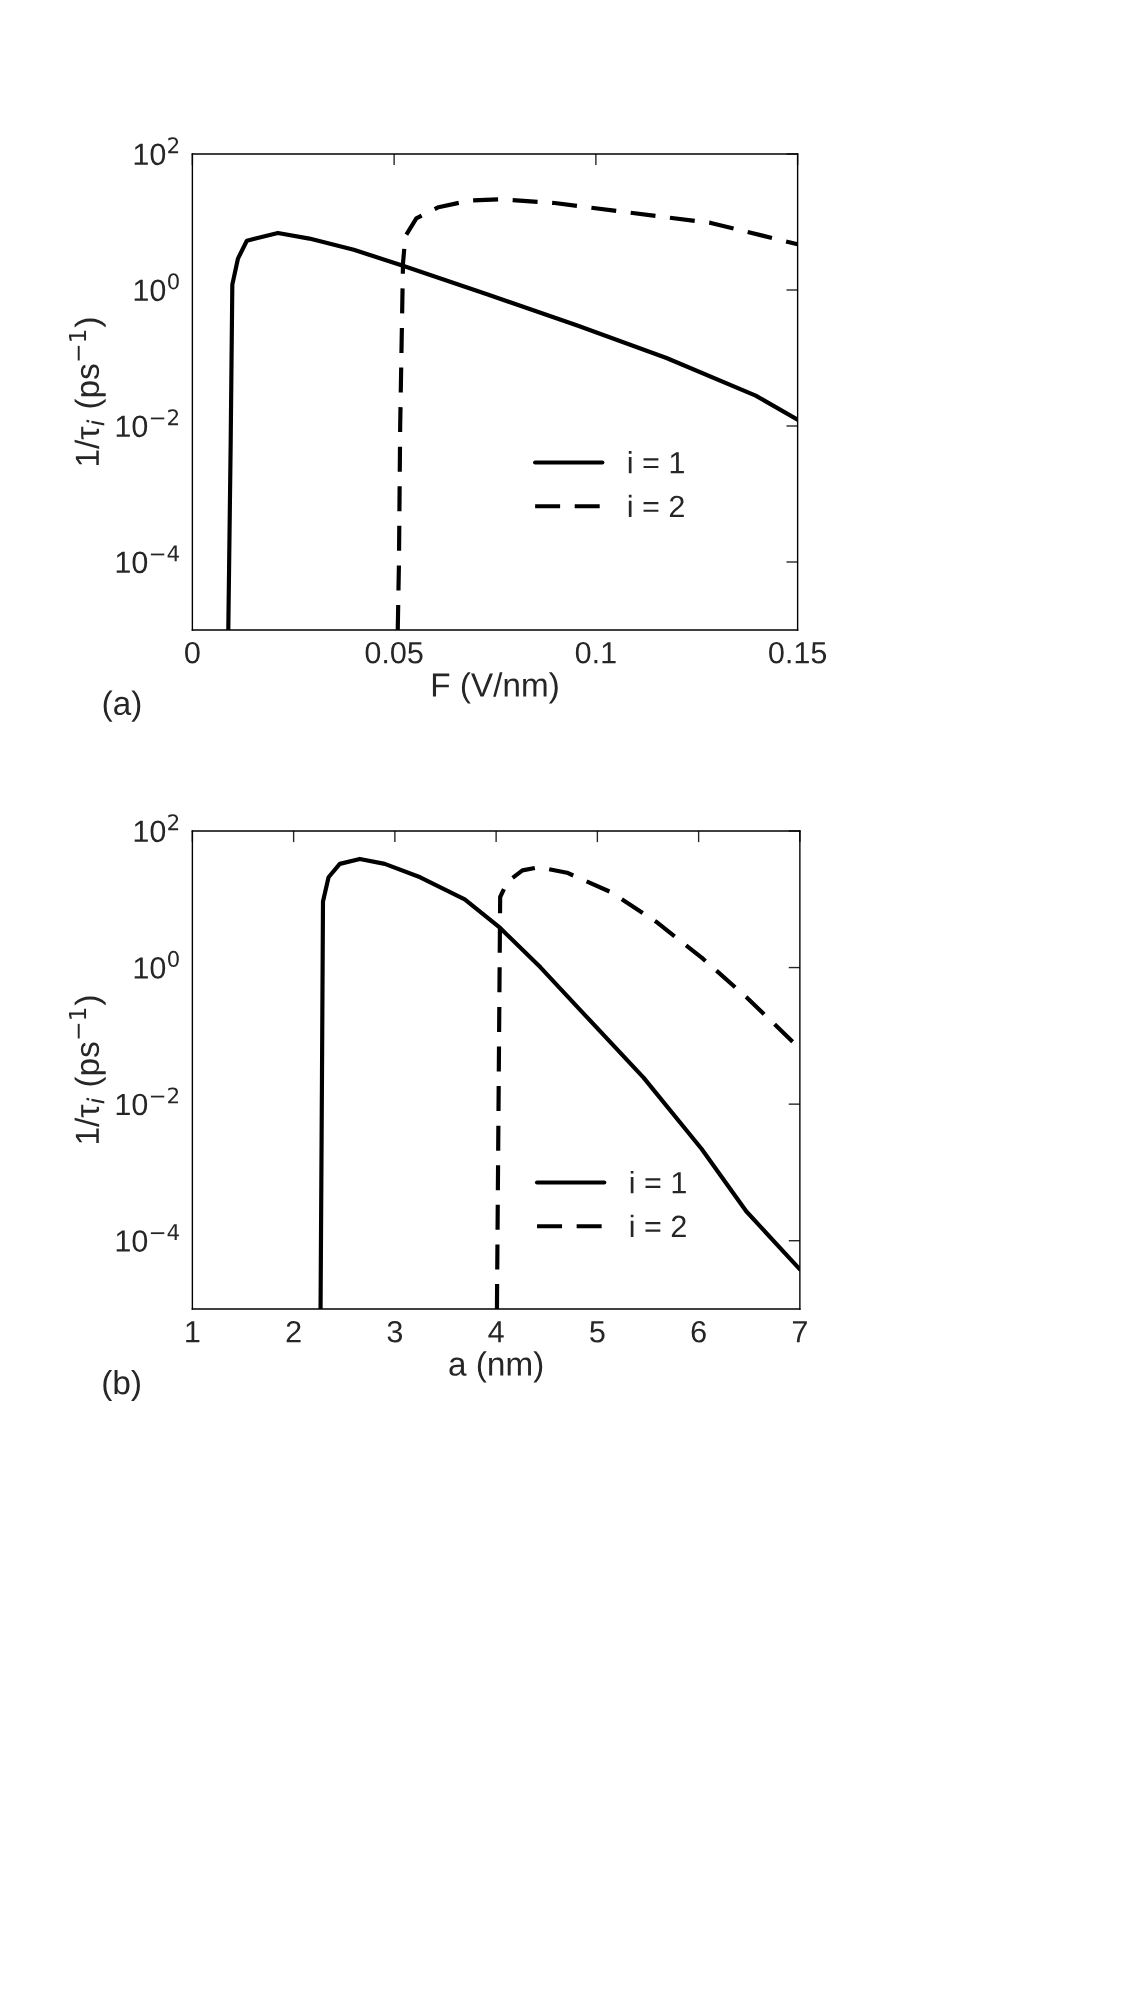  What do you see at coordinates (698, 1331) in the screenshot?
I see `x-tick-label: 6` at bounding box center [698, 1331].